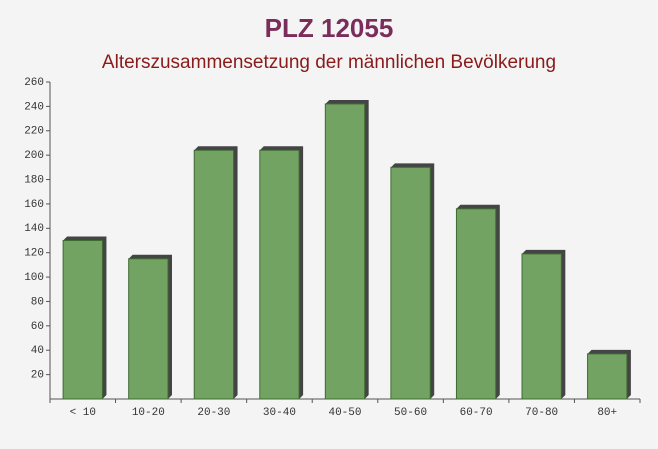 This screenshot has height=449, width=658. Describe the element at coordinates (37, 376) in the screenshot. I see `y-tick-label: 20` at that location.